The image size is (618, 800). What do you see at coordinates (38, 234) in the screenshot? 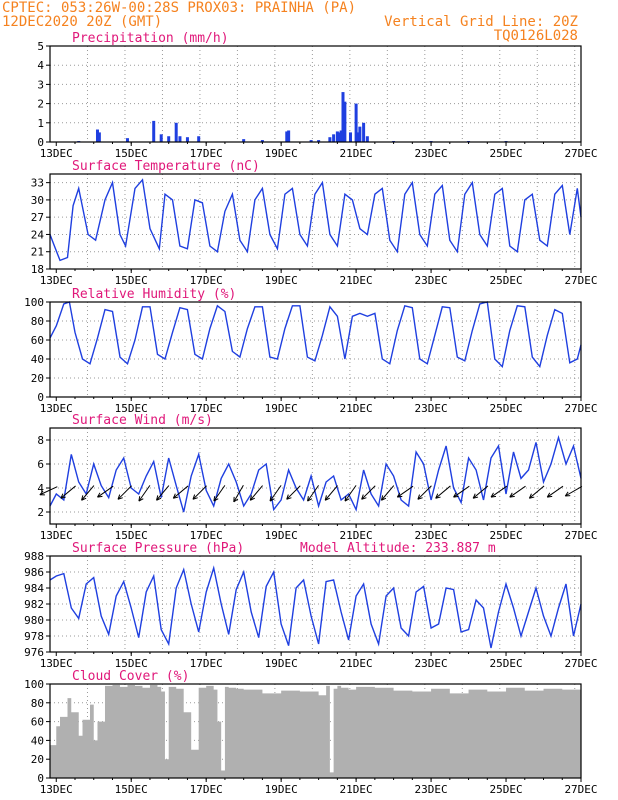
I see `y-tick-label: 24` at bounding box center [38, 234].